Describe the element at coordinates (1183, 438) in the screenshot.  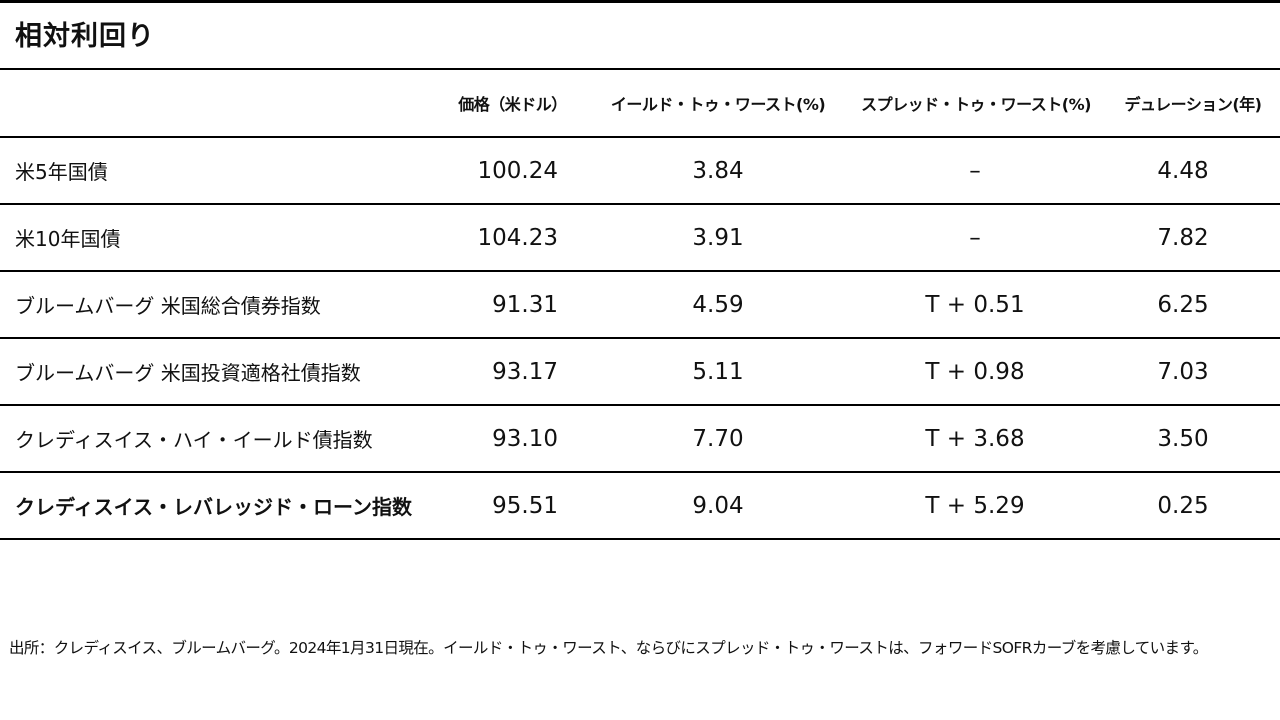
I see `duration-cell: 3.50` at that location.